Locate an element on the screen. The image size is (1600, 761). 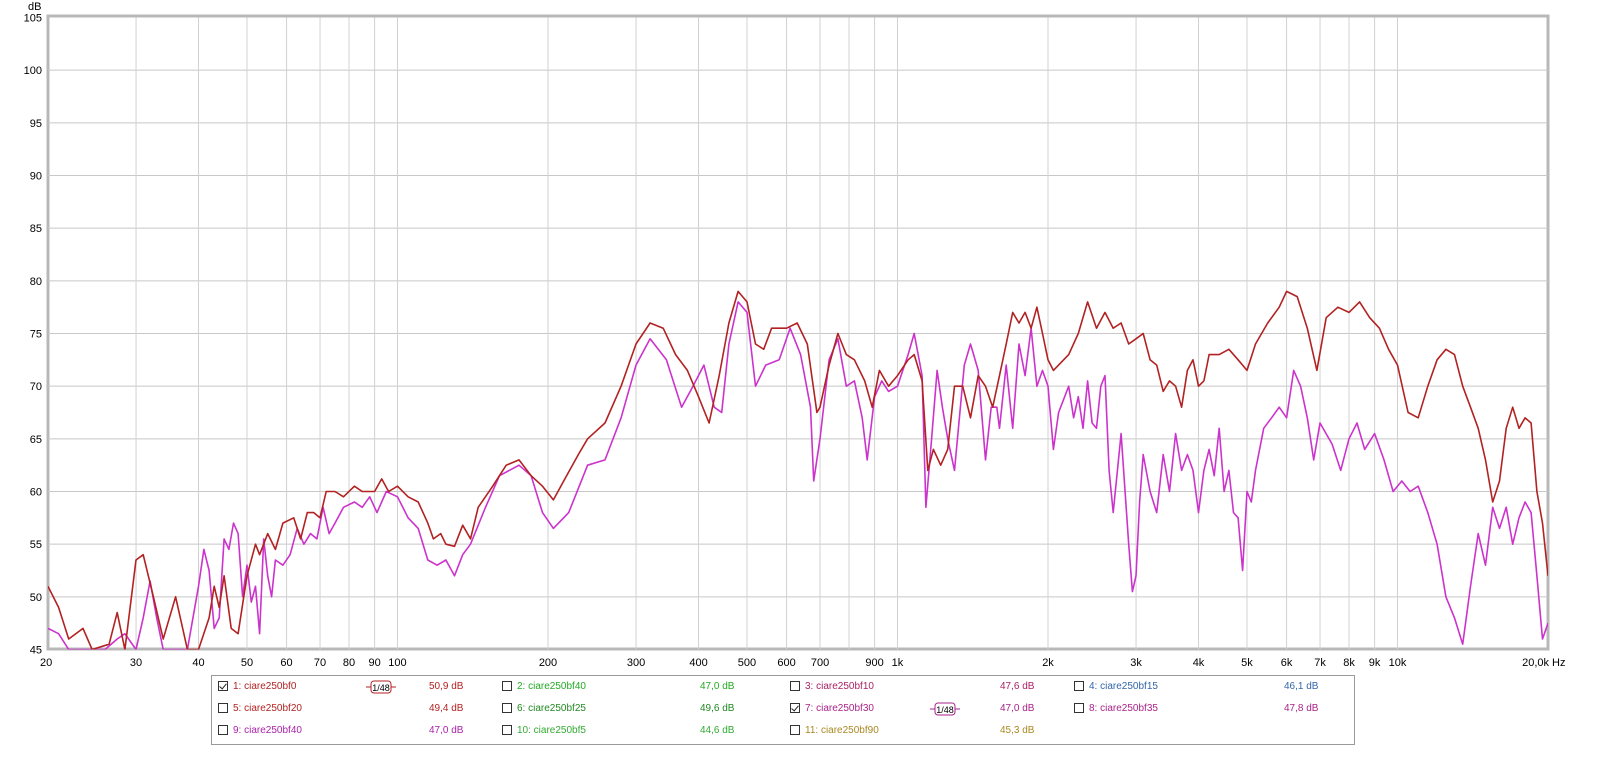
x-tick-label: 400 is located at coordinates (698, 663).